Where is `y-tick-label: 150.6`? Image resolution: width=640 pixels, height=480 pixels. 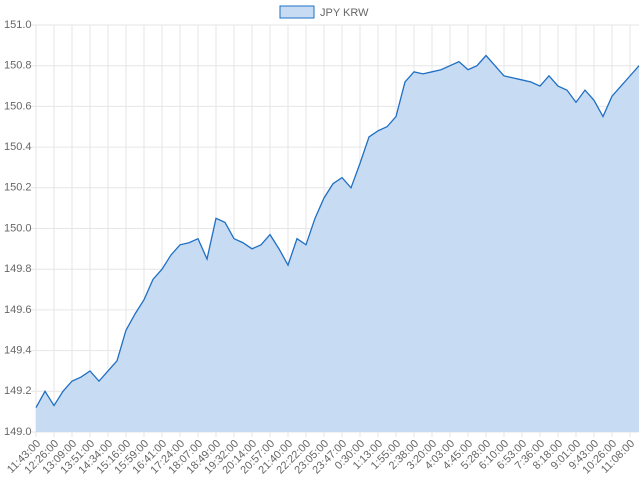 y-tick-label: 150.6 is located at coordinates (18, 106).